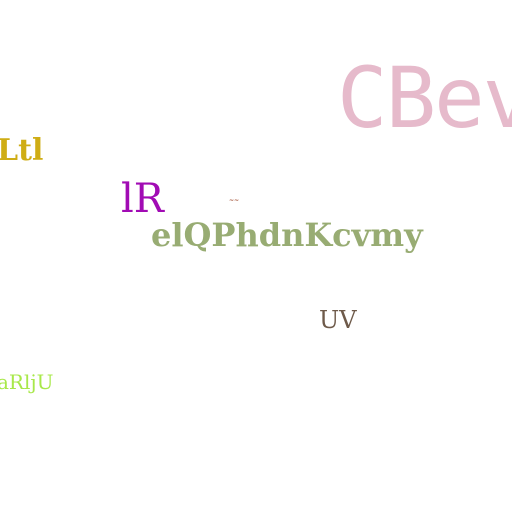 Image resolution: width=512 pixels, height=512 pixels. I want to click on word-cbev: CBev, so click(424, 98).